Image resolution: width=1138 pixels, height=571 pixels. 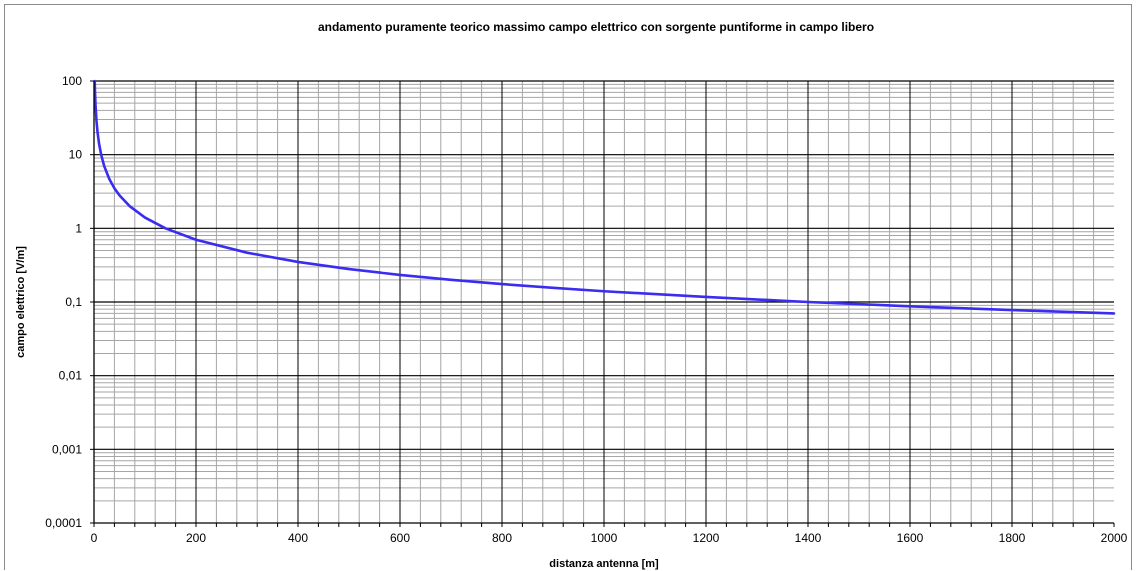 What do you see at coordinates (196, 538) in the screenshot?
I see `x-tick-label: 200` at bounding box center [196, 538].